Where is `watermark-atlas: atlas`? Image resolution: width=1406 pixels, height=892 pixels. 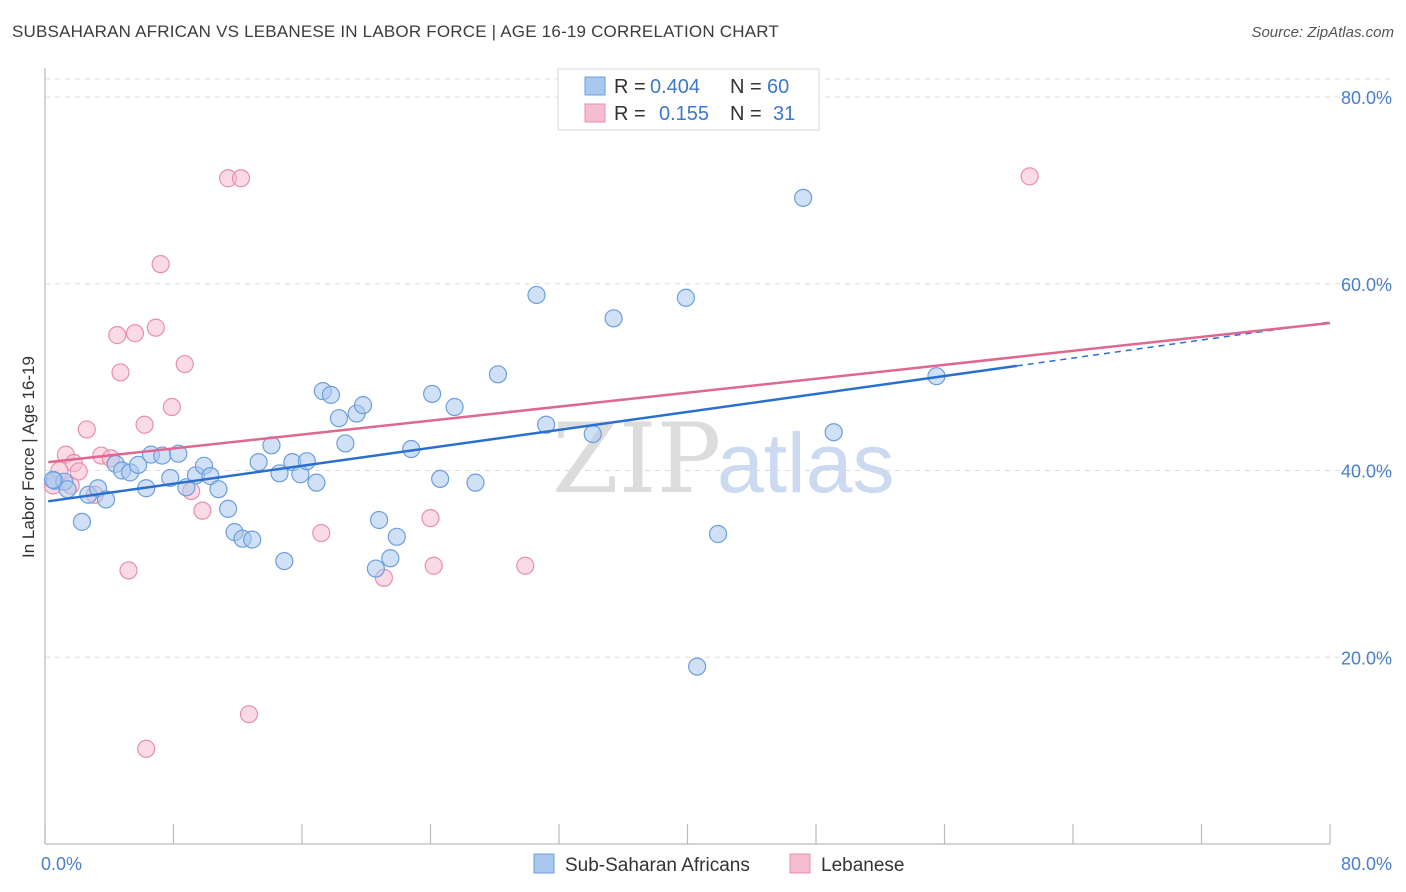 watermark-atlas: atlas is located at coordinates (805, 463).